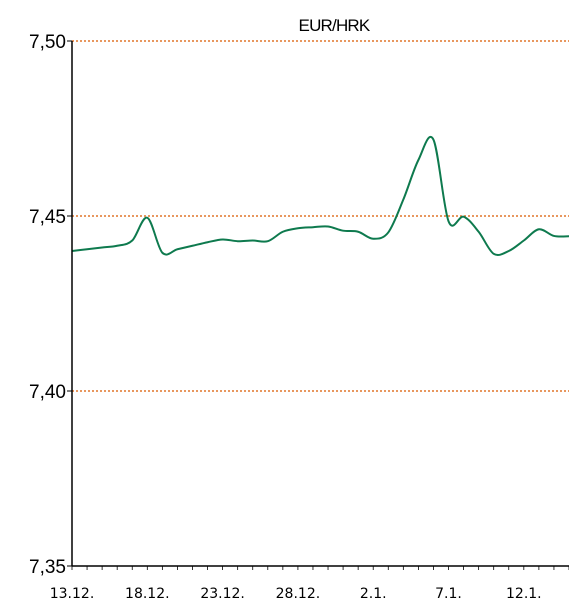 This screenshot has width=569, height=604. What do you see at coordinates (222, 594) in the screenshot?
I see `x-tick-label: 23.12.` at bounding box center [222, 594].